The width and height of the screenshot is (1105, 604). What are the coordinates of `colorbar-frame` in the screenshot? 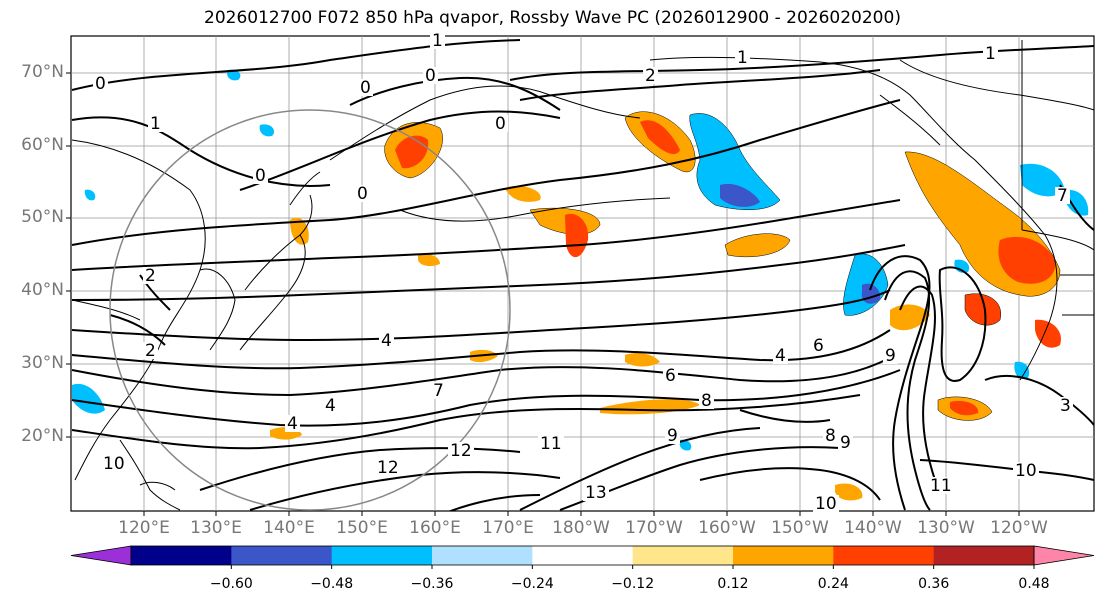 It's located at (582, 555).